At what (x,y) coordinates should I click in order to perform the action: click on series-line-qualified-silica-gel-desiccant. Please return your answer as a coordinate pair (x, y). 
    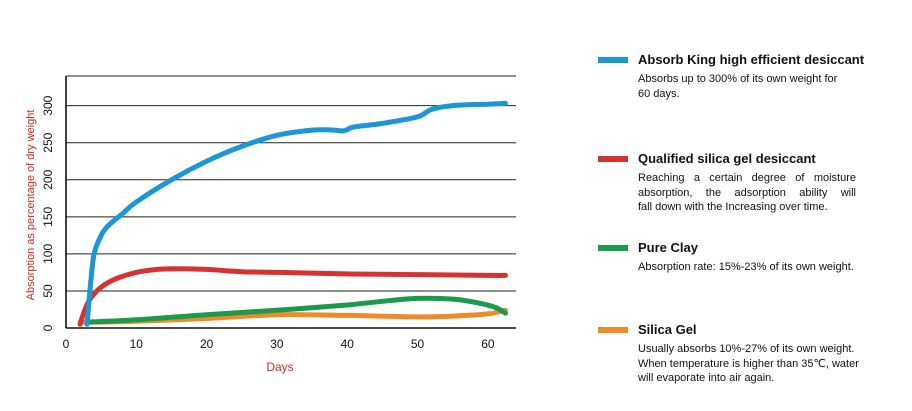
    Looking at the image, I should click on (292, 296).